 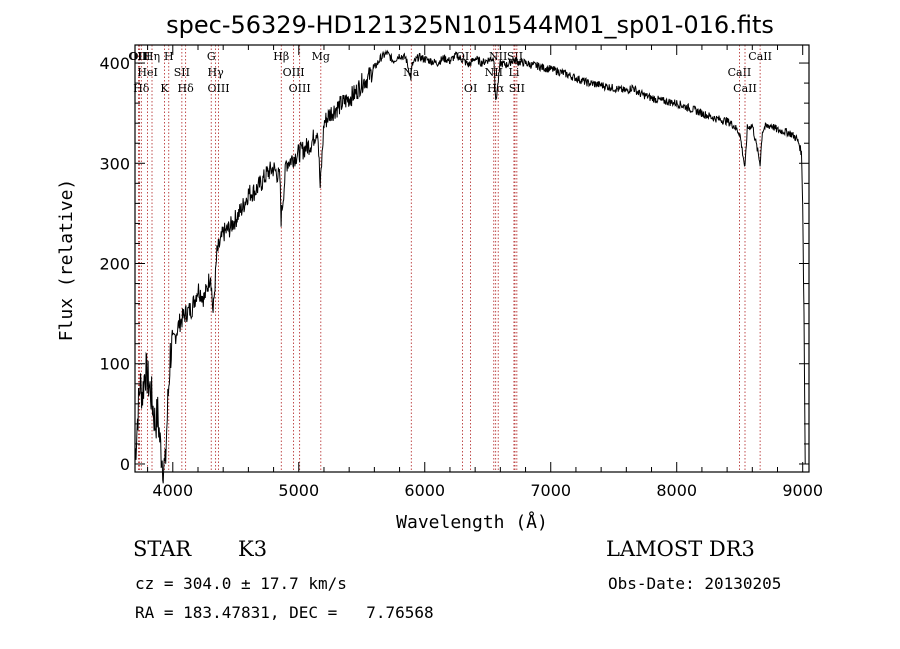 What do you see at coordinates (162, 549) in the screenshot?
I see `object-class: STAR` at bounding box center [162, 549].